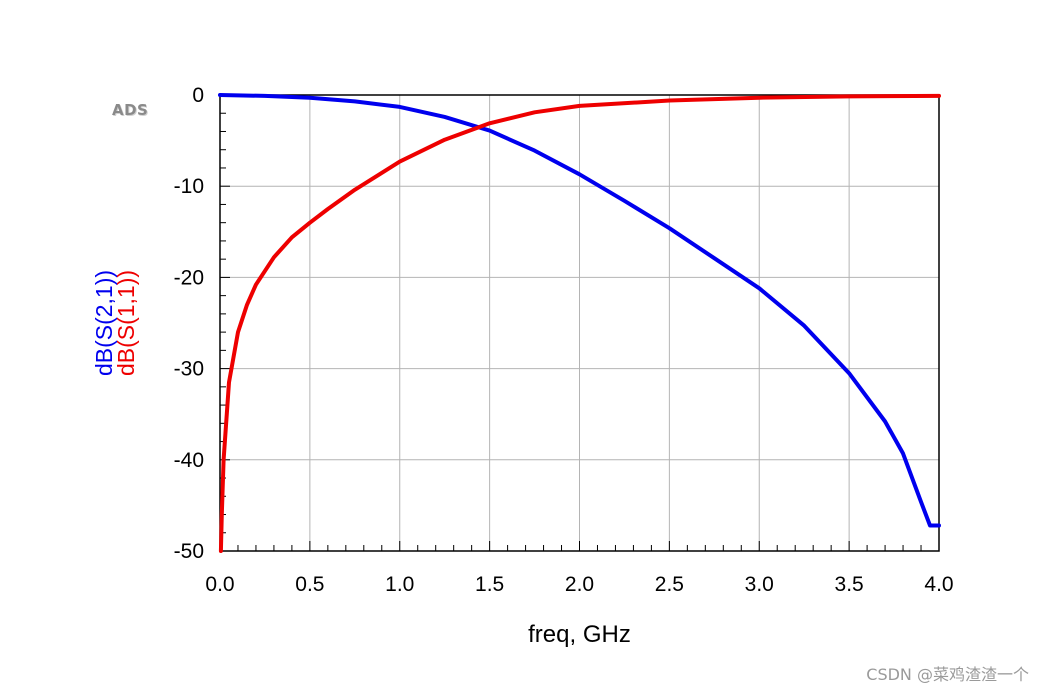 This screenshot has width=1043, height=691. What do you see at coordinates (947, 674) in the screenshot?
I see `watermark-text: CSDN @菜鸡渣渣一个` at bounding box center [947, 674].